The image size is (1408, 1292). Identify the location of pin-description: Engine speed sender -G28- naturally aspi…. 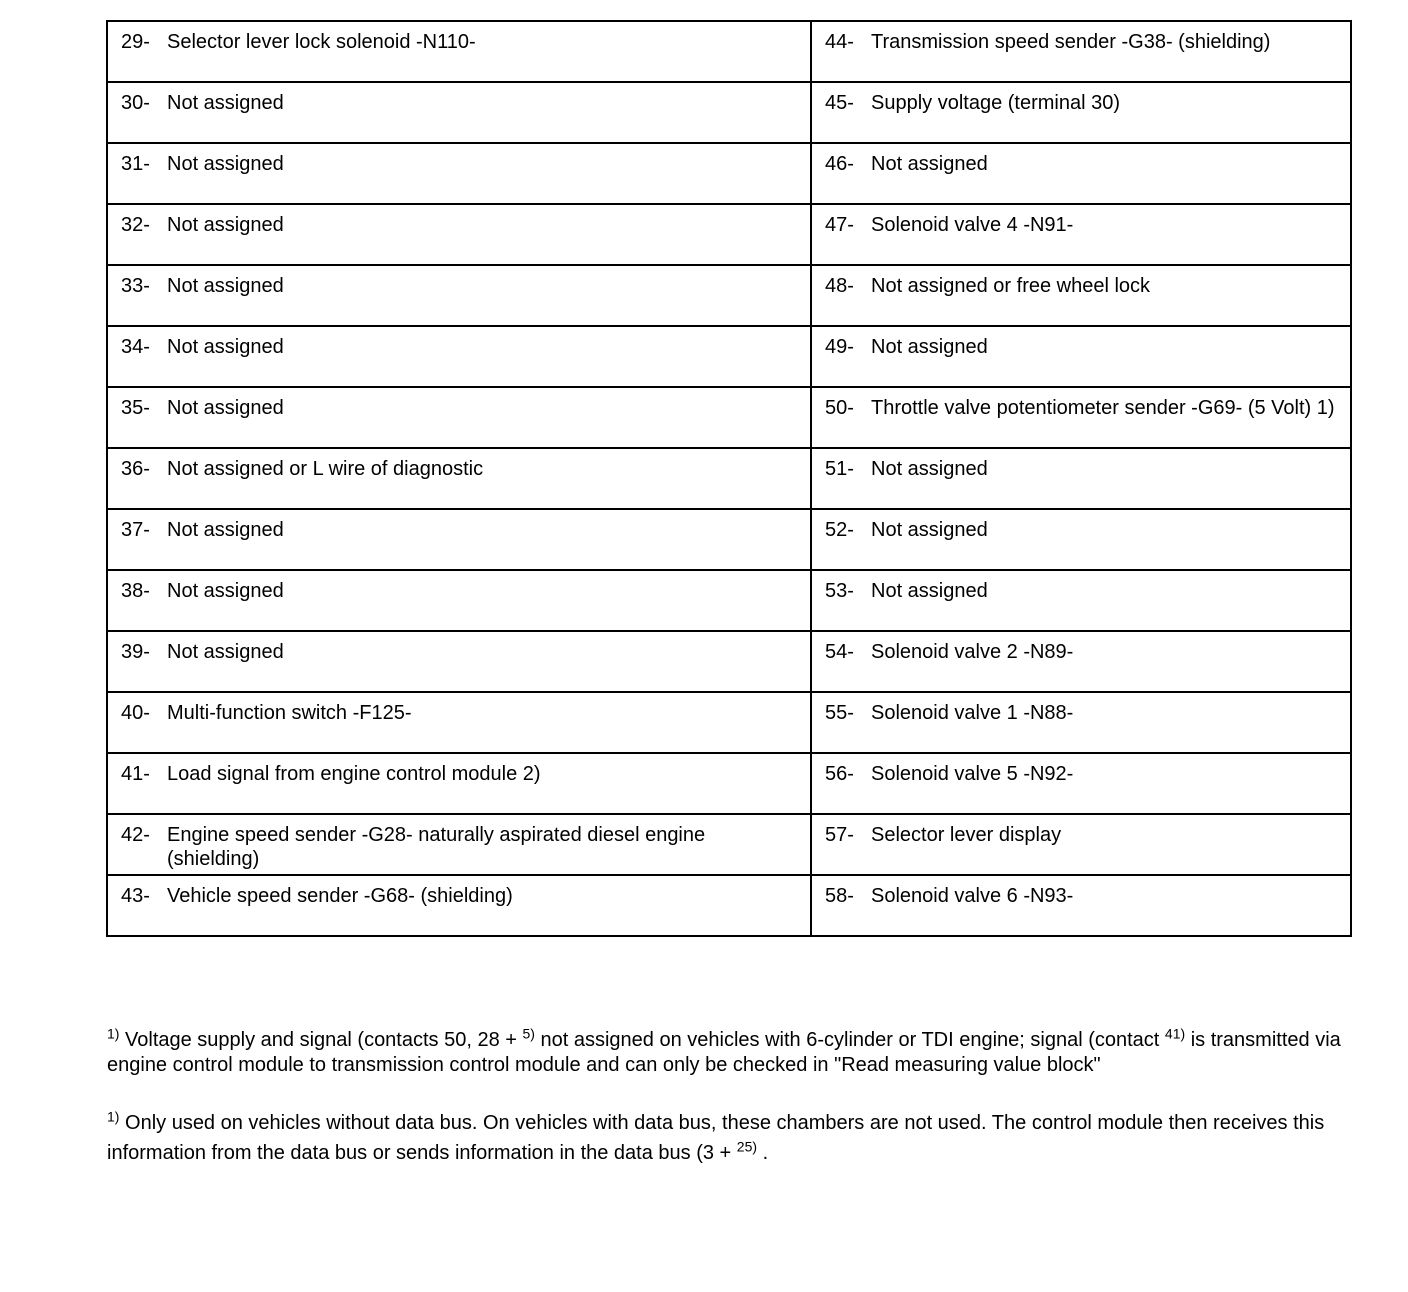
(436, 847).